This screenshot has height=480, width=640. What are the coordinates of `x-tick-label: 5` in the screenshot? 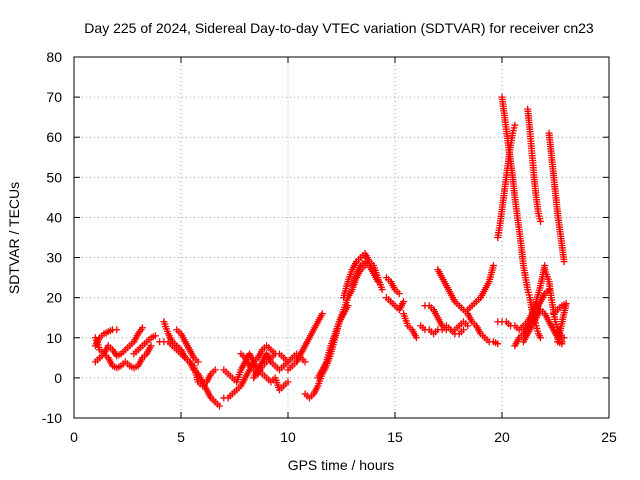 It's located at (181, 437).